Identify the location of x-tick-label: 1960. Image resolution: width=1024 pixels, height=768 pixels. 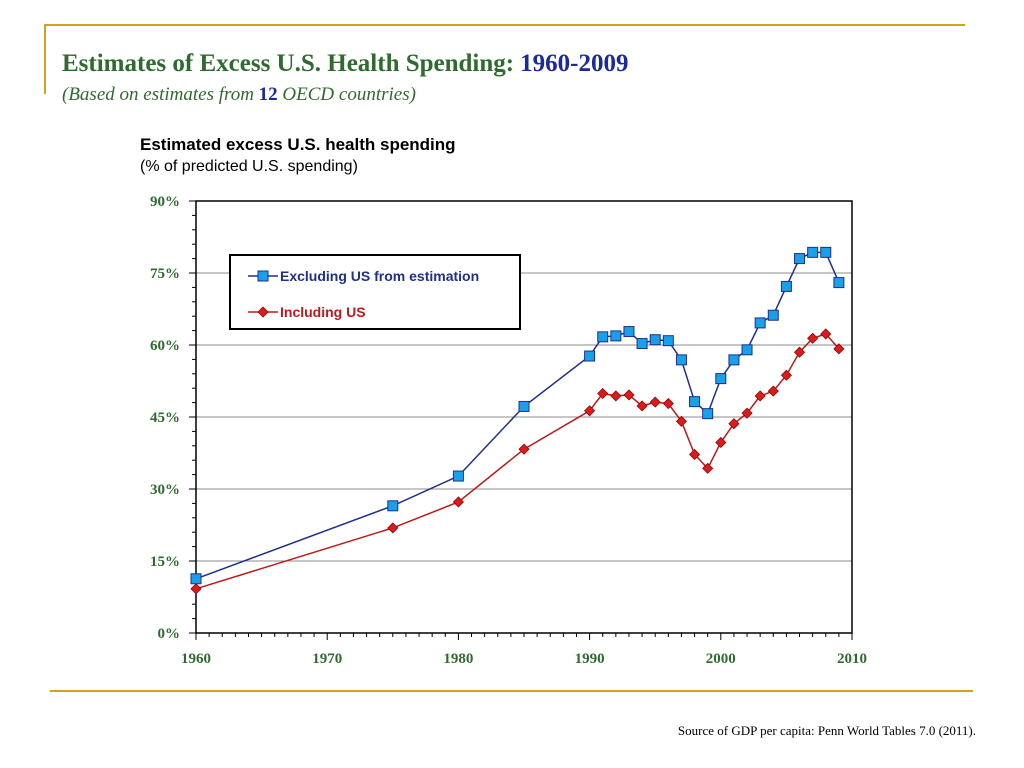
(196, 659).